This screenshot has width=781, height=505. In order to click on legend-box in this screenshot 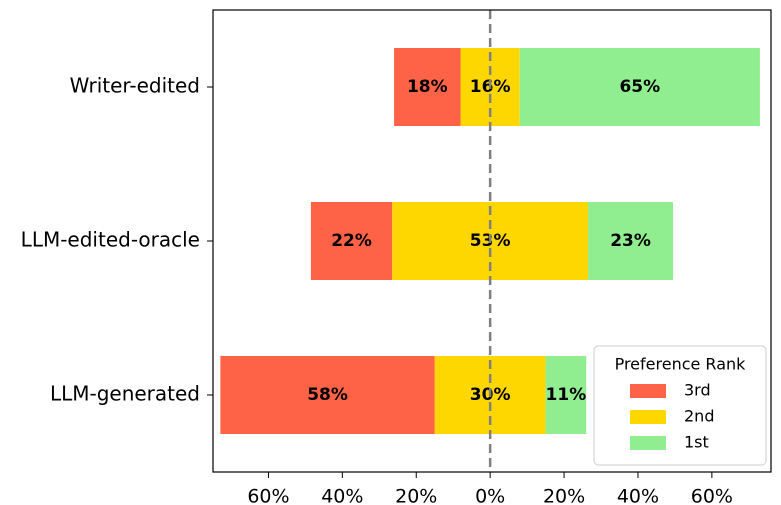, I will do `click(680, 405)`.